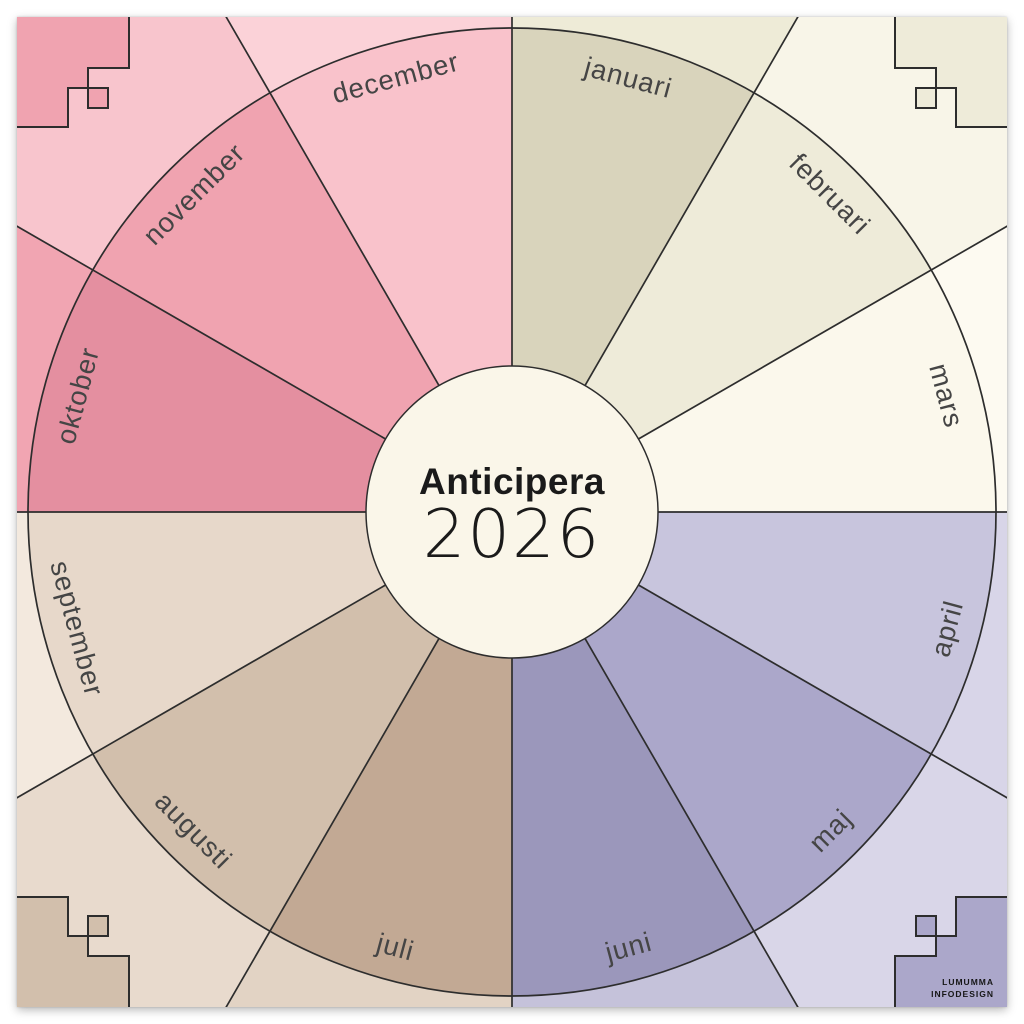 This screenshot has height=1024, width=1024. I want to click on corner-step-fill-top-right, so click(951, 72).